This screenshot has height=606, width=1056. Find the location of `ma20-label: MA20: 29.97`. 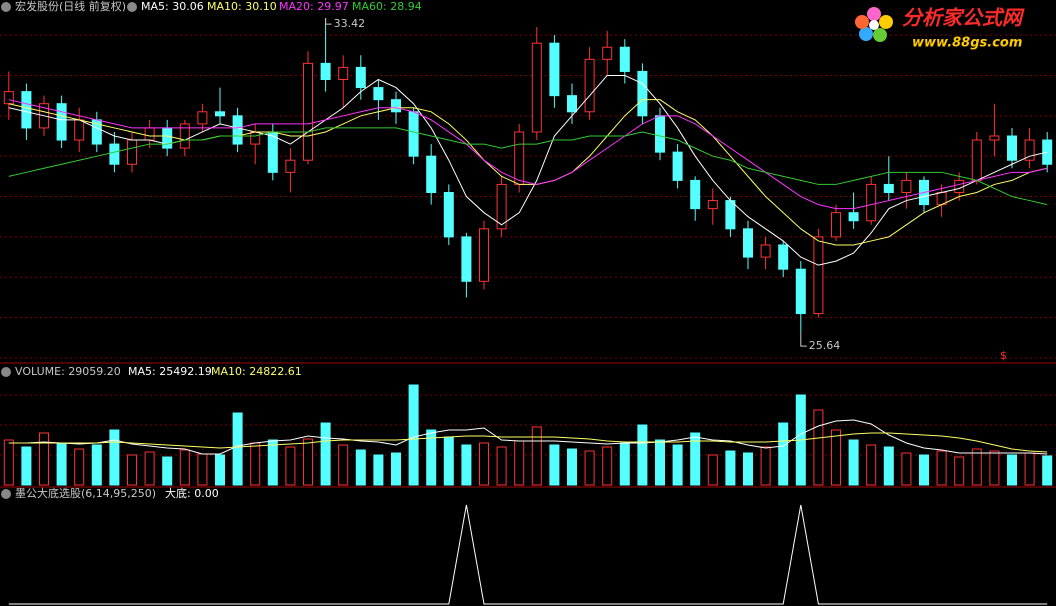

ma20-label: MA20: 29.97 is located at coordinates (314, 6).